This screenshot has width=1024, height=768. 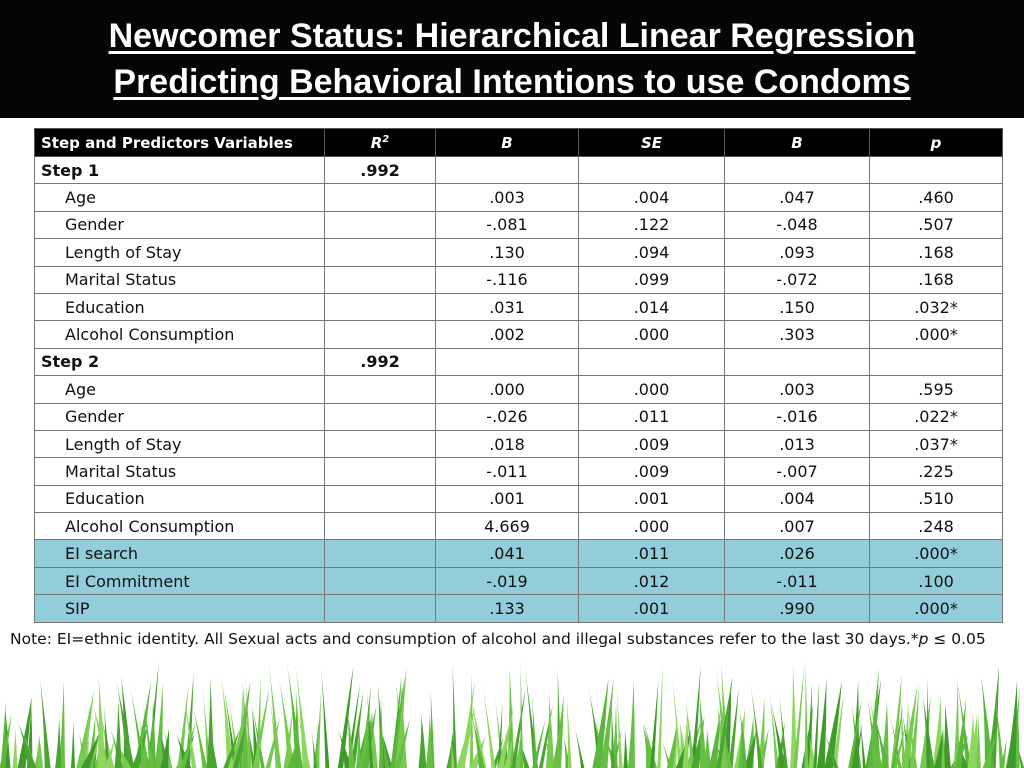 I want to click on table-row: Length of Stay .130.094.093.168, so click(x=518, y=252).